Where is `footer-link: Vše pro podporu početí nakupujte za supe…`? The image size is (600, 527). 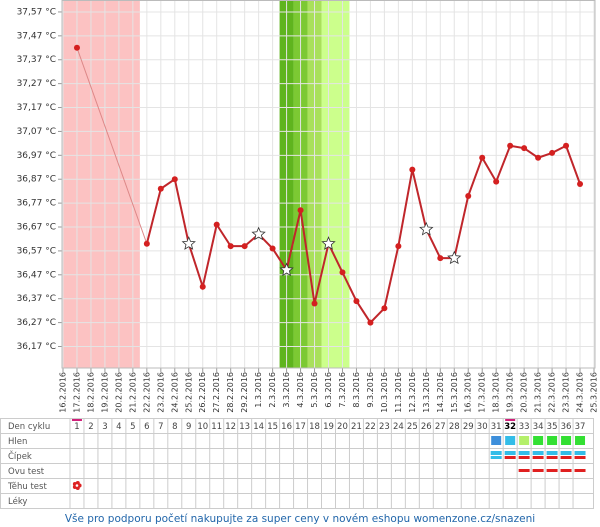
footer-link: Vše pro podporu početí nakupujte za supe… is located at coordinates (300, 519).